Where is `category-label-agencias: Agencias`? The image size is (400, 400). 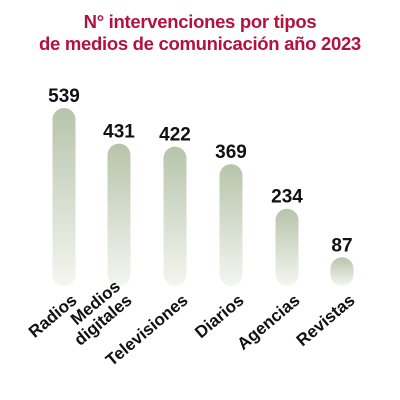
category-label-agencias: Agencias is located at coordinates (268, 322).